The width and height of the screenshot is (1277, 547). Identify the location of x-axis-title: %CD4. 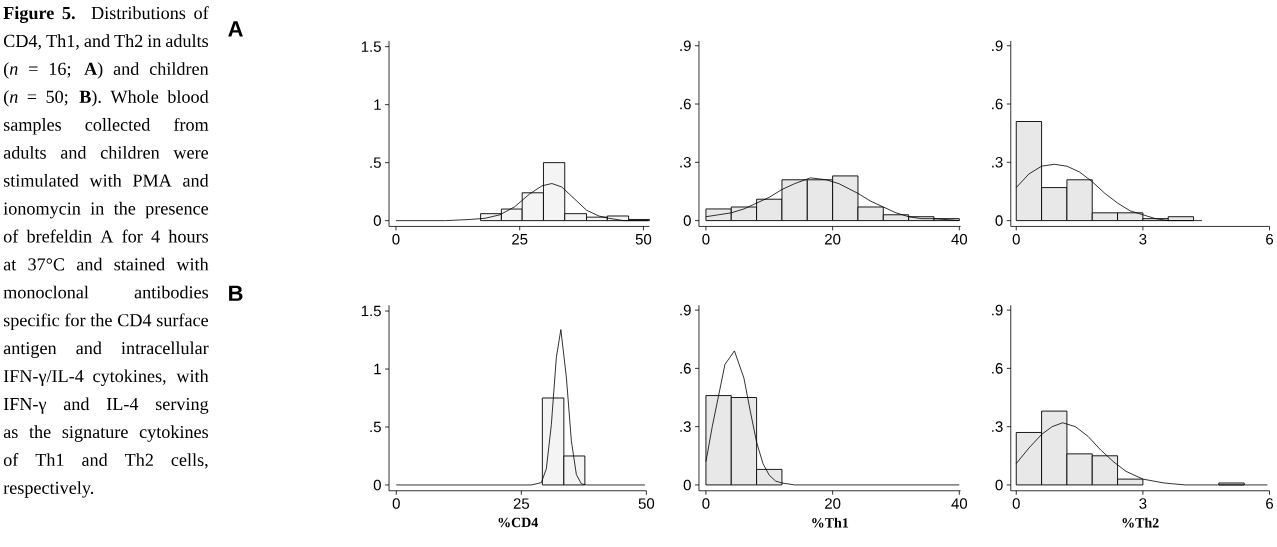
(518, 522).